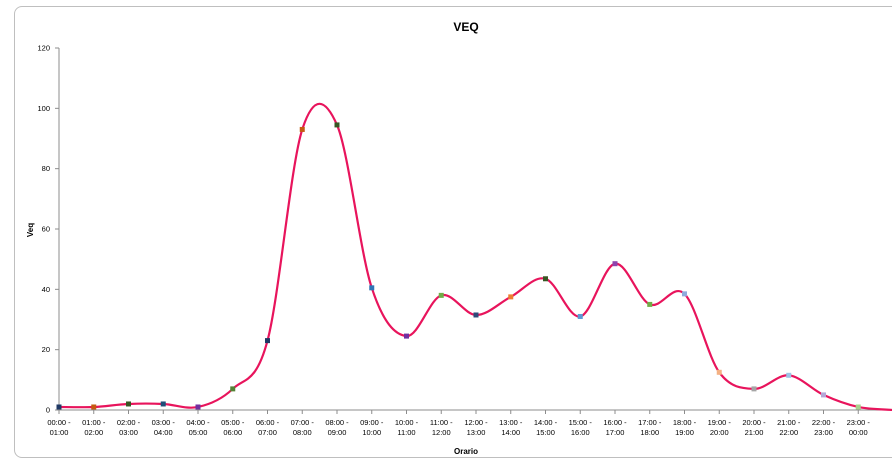 Image resolution: width=892 pixels, height=462 pixels. What do you see at coordinates (30, 230) in the screenshot?
I see `y-axis-label: Veq` at bounding box center [30, 230].